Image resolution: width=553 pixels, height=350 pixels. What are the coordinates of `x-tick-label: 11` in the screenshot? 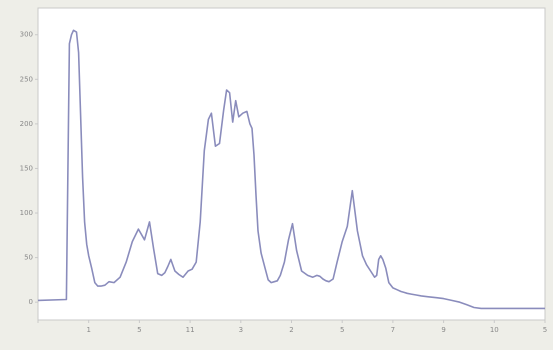 It's located at (190, 330).